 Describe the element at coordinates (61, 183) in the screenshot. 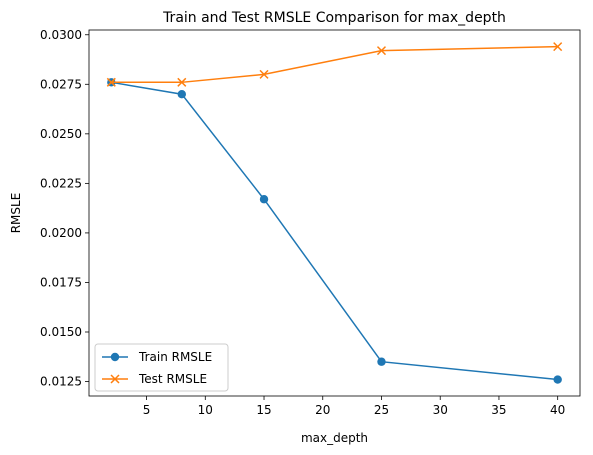

I see `y-tick-label: 0.0225` at that location.